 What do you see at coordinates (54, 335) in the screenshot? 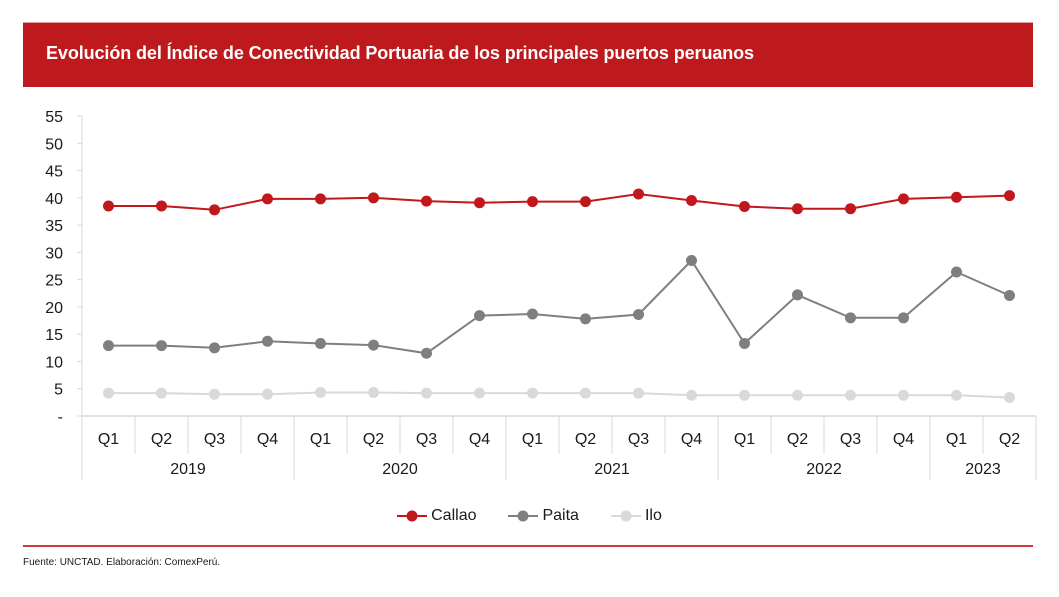
I see `y-tick-label: 15` at bounding box center [54, 335].